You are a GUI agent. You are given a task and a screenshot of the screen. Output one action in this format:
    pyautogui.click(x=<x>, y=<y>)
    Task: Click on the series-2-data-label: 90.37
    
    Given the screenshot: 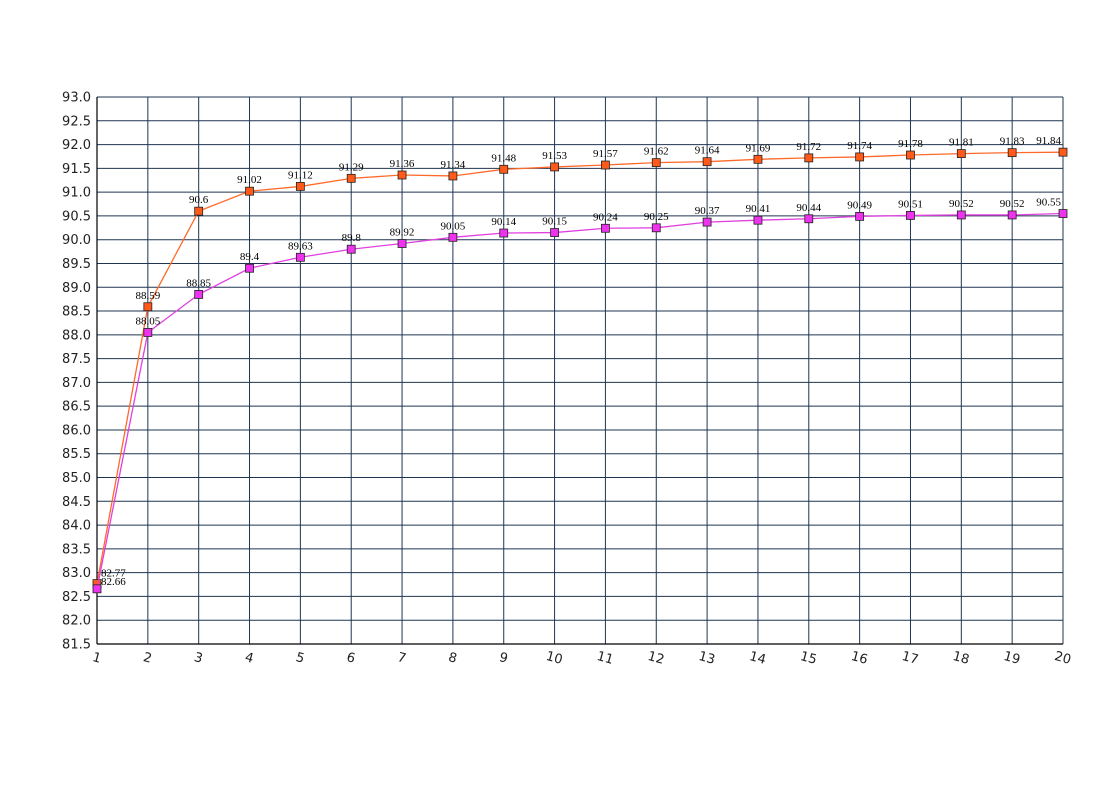 What is the action you would take?
    pyautogui.click(x=707, y=211)
    